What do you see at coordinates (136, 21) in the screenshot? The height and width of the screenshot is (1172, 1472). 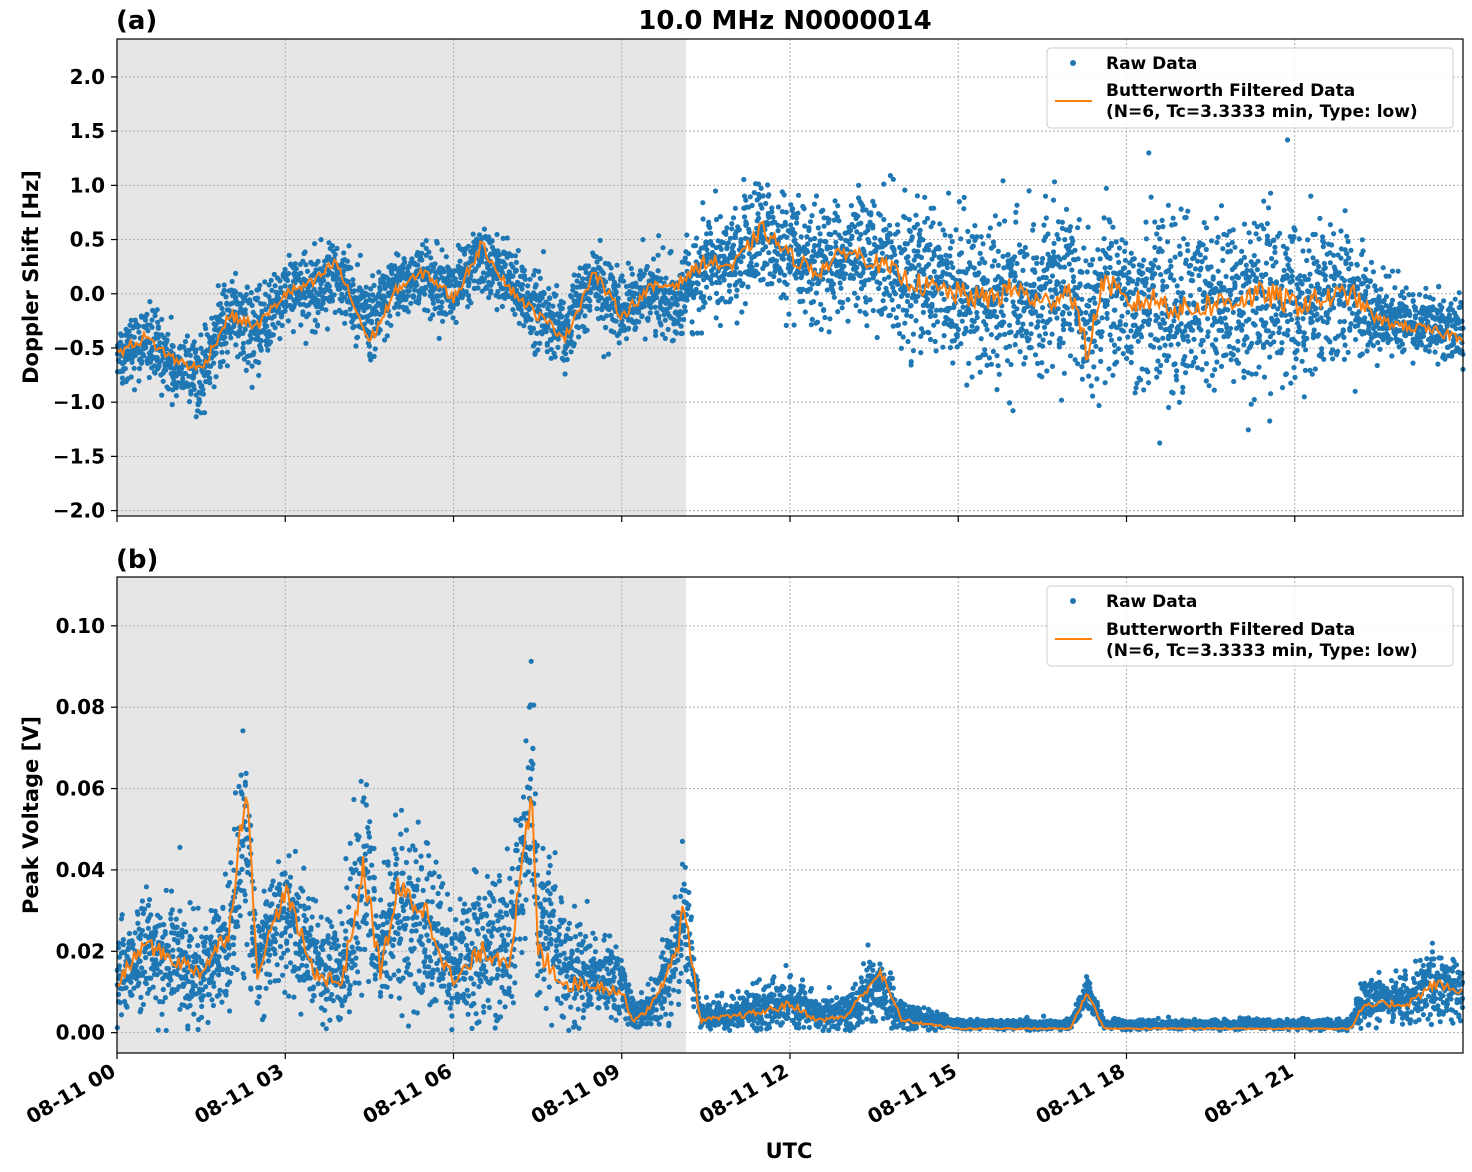 I see `panel-a-label: (a)` at bounding box center [136, 21].